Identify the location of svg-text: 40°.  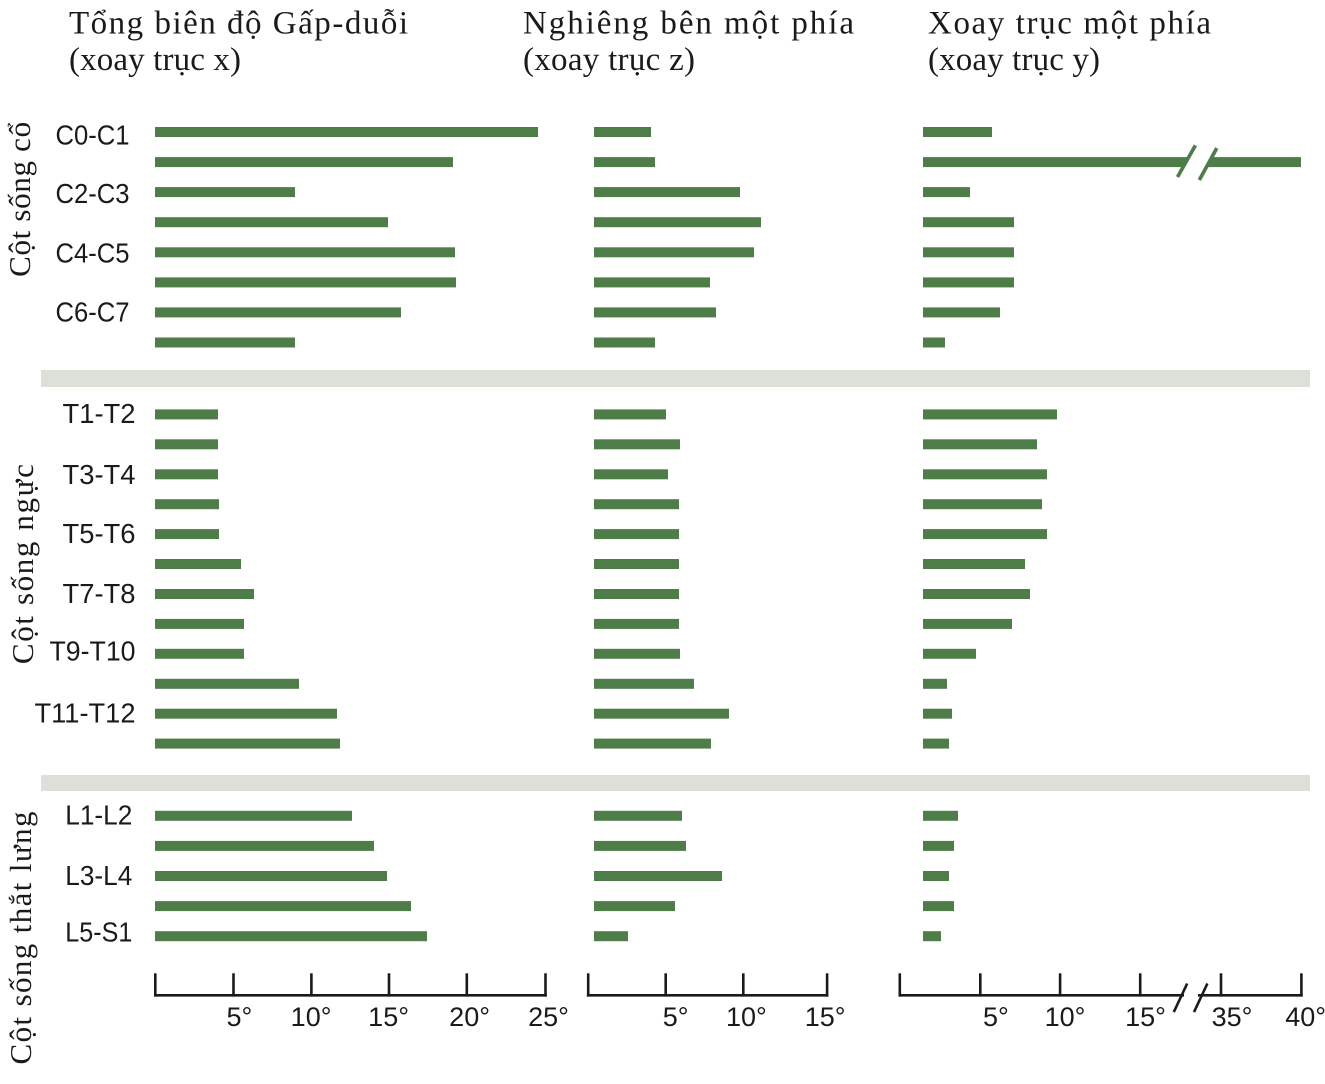
(1305, 1017).